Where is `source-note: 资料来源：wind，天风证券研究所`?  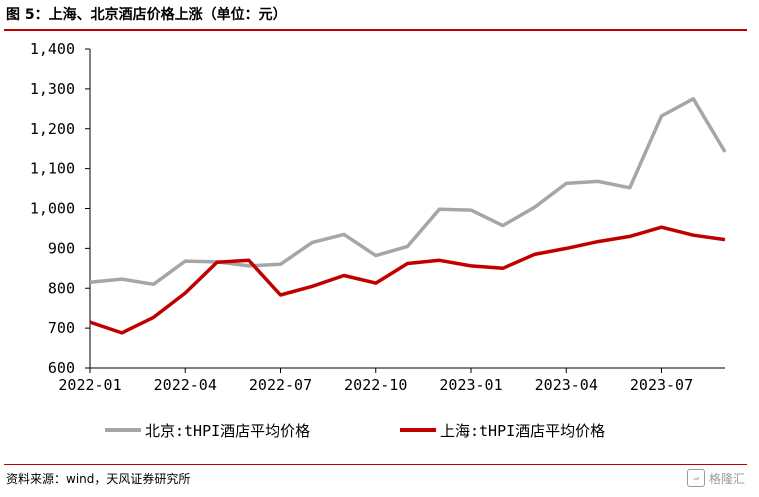
source-note: 资料来源：wind，天风证券研究所 is located at coordinates (98, 479).